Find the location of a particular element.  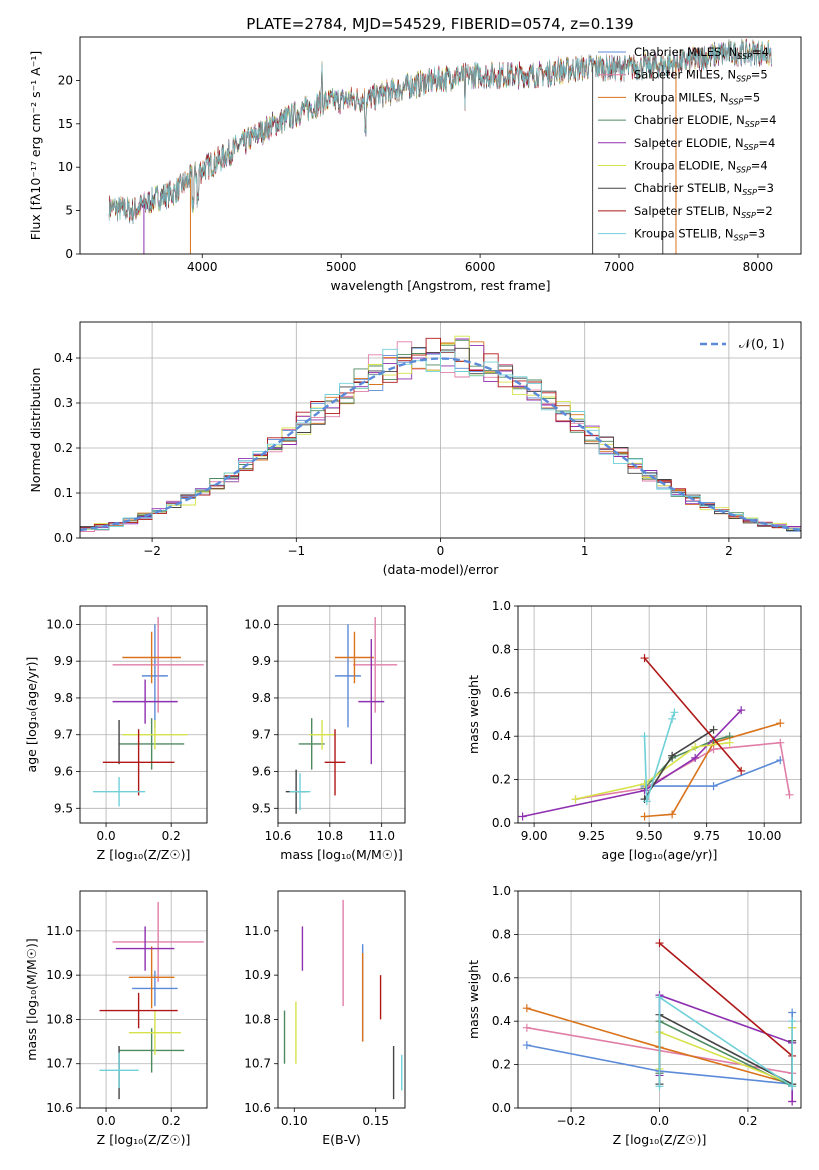

y-tick-label: 10.7 is located at coordinates (59, 1064).